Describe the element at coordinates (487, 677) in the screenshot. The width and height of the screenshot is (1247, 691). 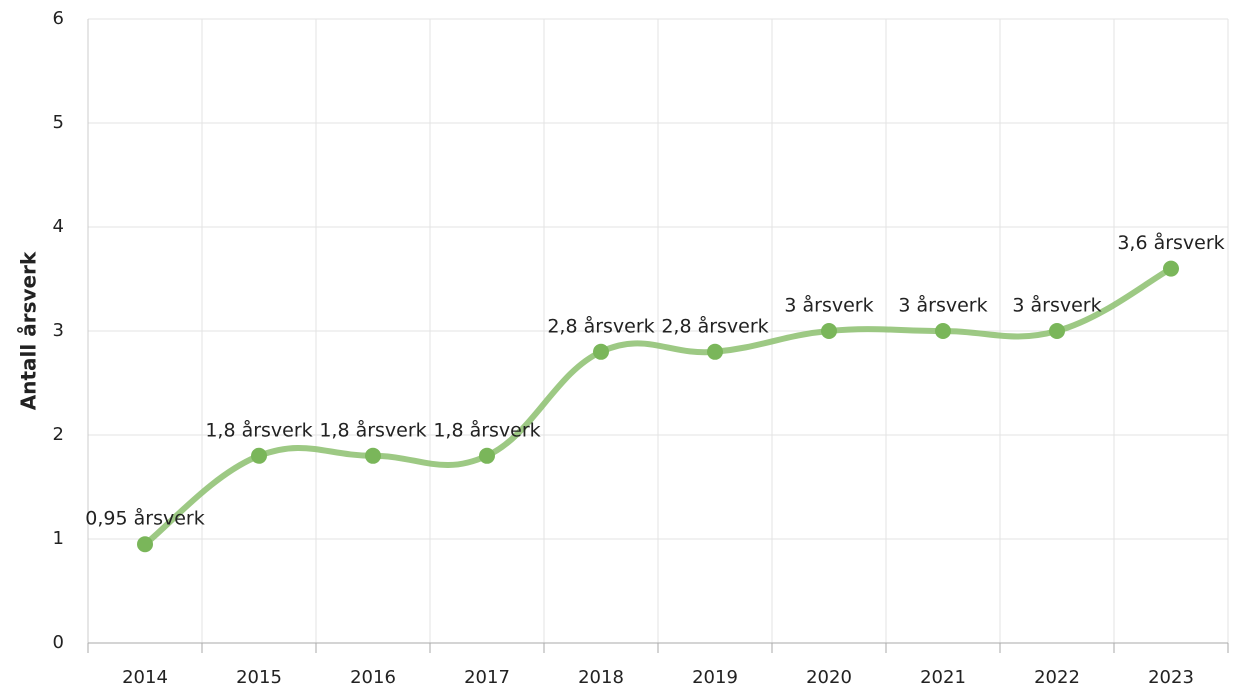
I see `x-tick-label: 2017` at that location.